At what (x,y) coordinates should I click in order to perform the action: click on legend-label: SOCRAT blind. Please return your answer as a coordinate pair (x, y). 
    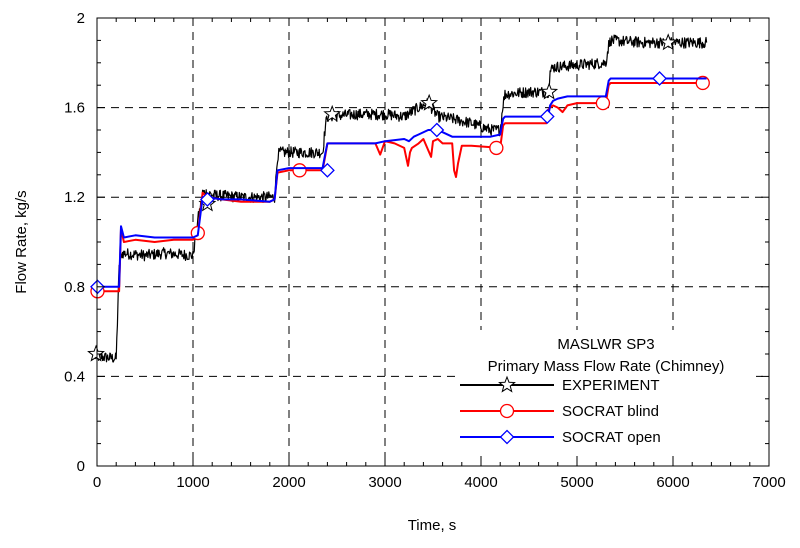
    Looking at the image, I should click on (610, 411).